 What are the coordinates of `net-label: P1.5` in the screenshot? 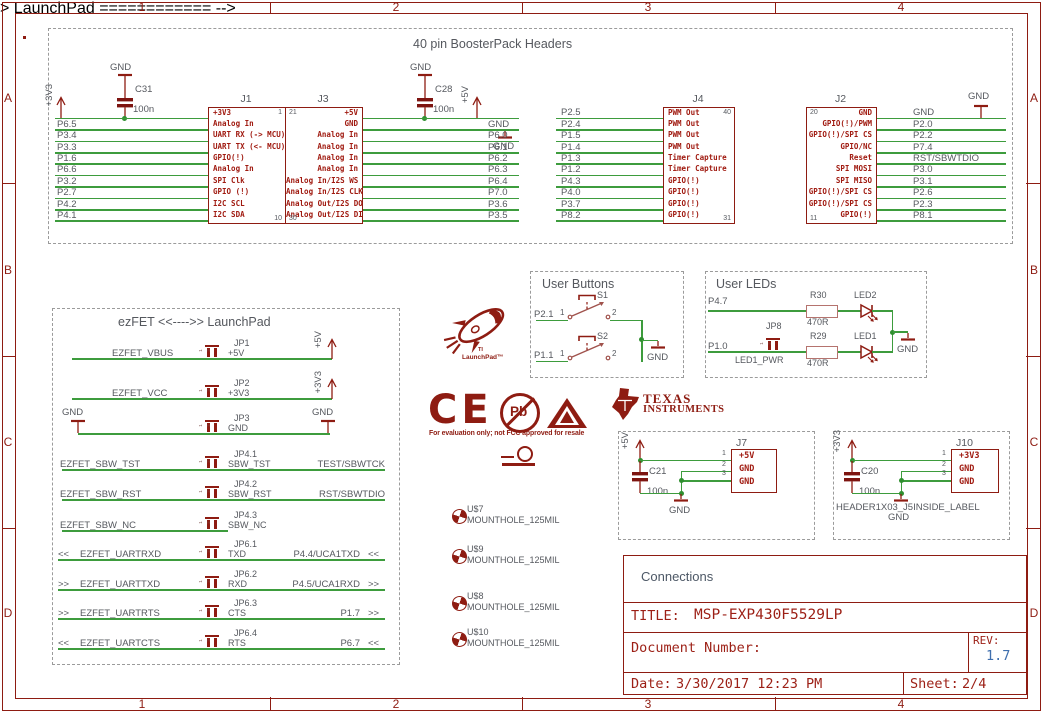 It's located at (571, 136).